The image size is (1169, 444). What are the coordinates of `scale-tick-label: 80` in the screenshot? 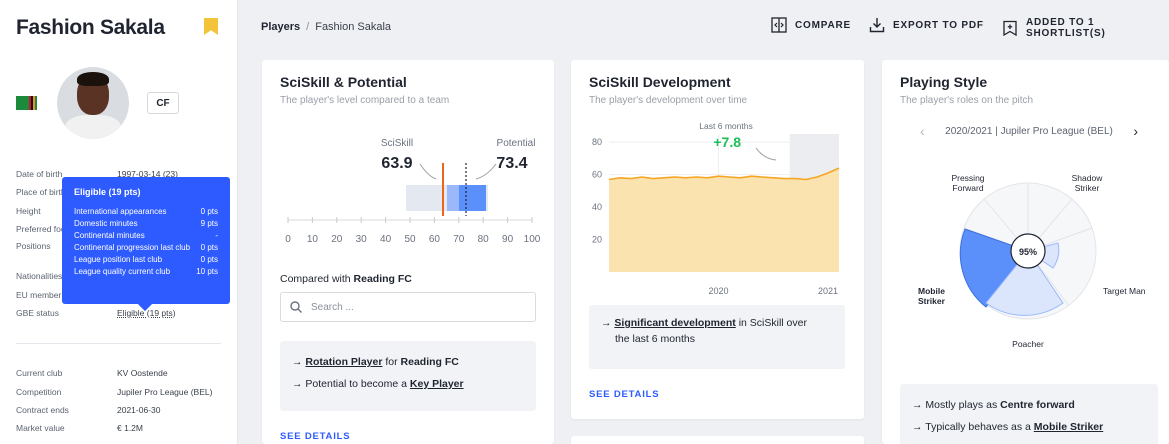 It's located at (484, 239).